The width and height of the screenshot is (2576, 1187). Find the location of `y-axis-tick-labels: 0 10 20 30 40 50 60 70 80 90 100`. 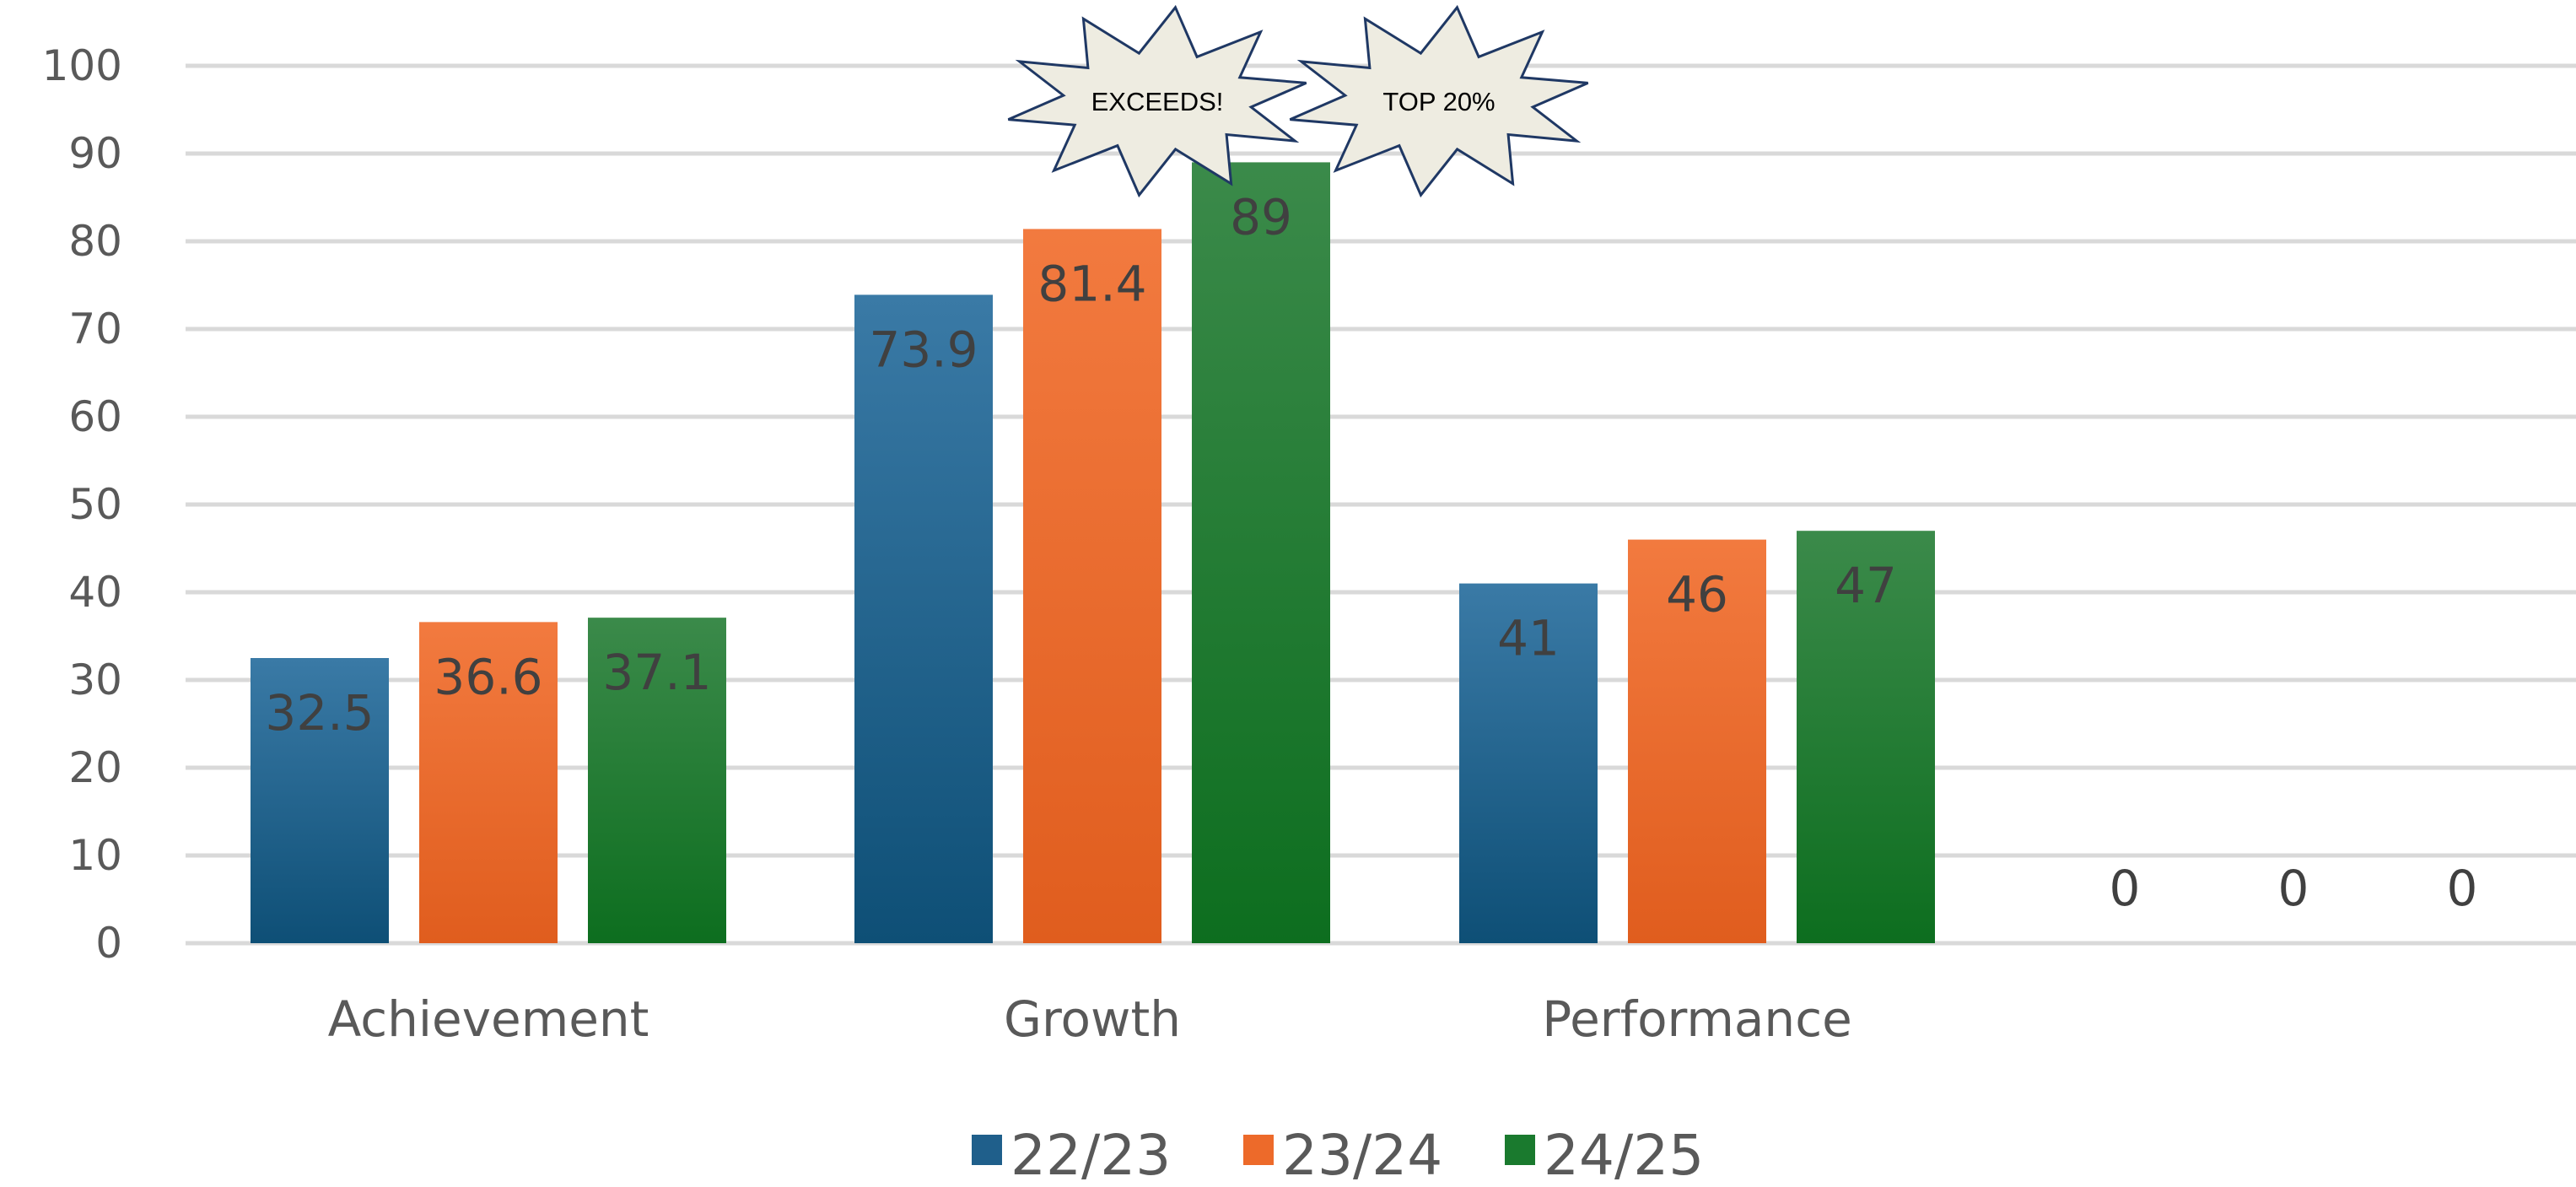

y-axis-tick-labels: 0 10 20 30 40 50 60 70 80 90 100 is located at coordinates (82, 504).